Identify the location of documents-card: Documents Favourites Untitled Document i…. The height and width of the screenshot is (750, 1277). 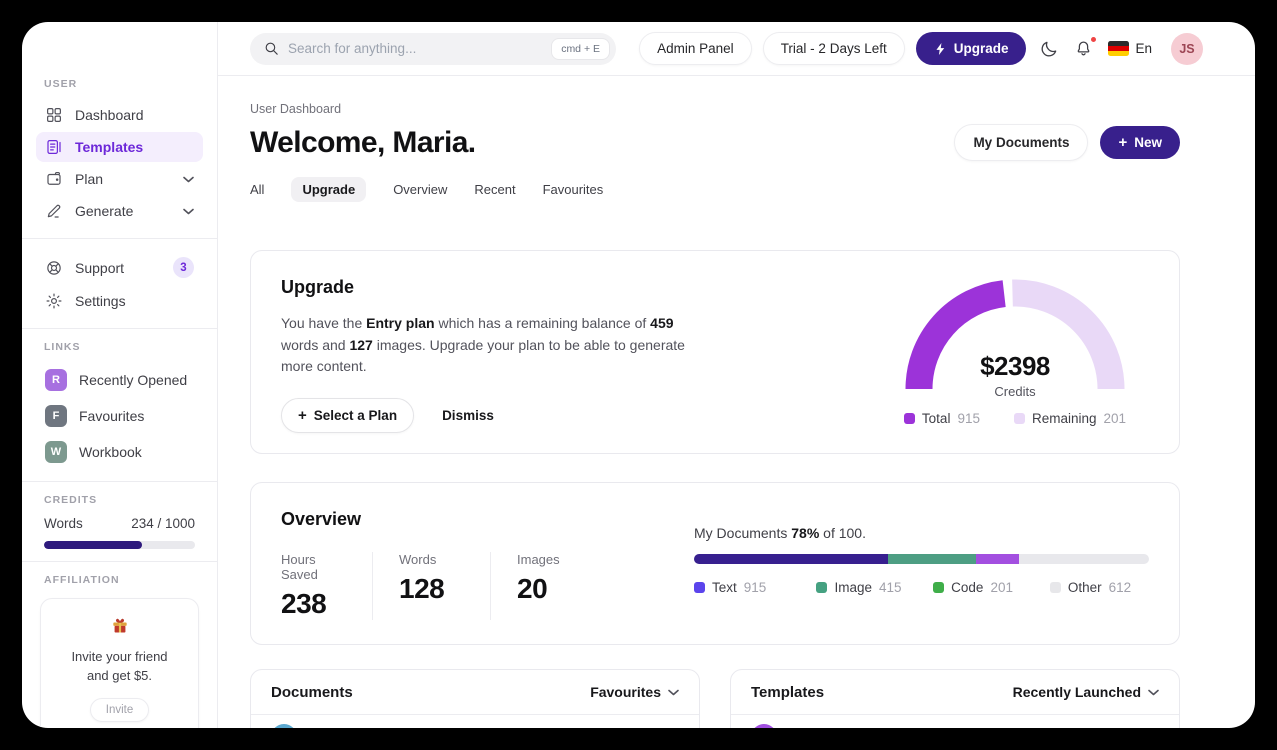
(475, 698).